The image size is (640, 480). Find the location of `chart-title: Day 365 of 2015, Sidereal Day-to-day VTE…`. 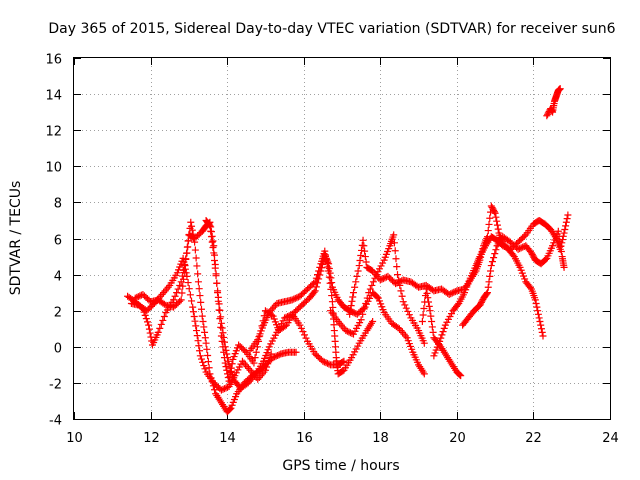

chart-title: Day 365 of 2015, Sidereal Day-to-day VTE… is located at coordinates (331, 29).